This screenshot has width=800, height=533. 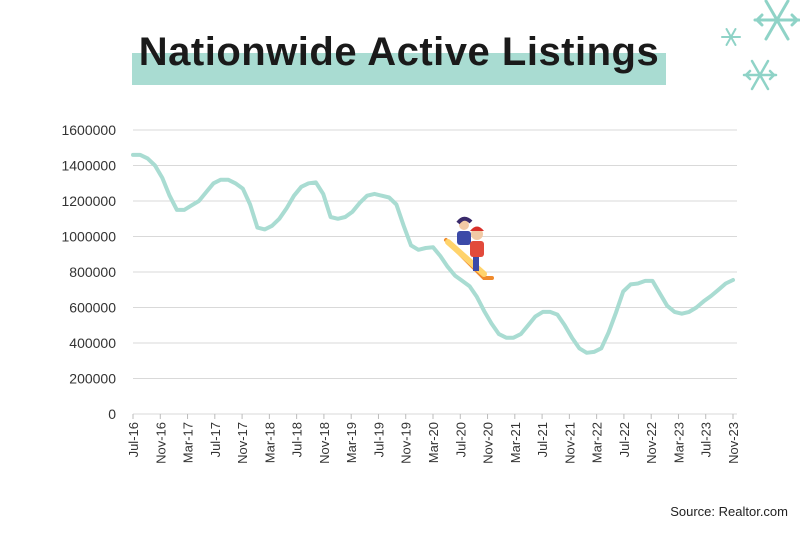 What do you see at coordinates (651, 443) in the screenshot?
I see `x-tick-label: Nov-22` at bounding box center [651, 443].